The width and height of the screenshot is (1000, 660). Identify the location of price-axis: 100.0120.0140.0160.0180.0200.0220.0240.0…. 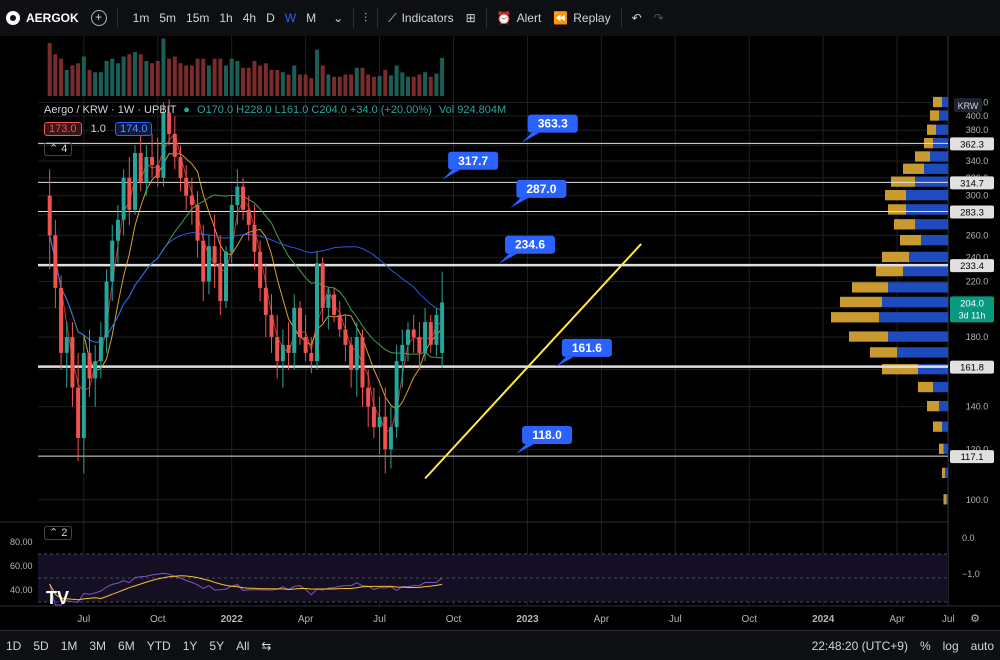
(974, 321).